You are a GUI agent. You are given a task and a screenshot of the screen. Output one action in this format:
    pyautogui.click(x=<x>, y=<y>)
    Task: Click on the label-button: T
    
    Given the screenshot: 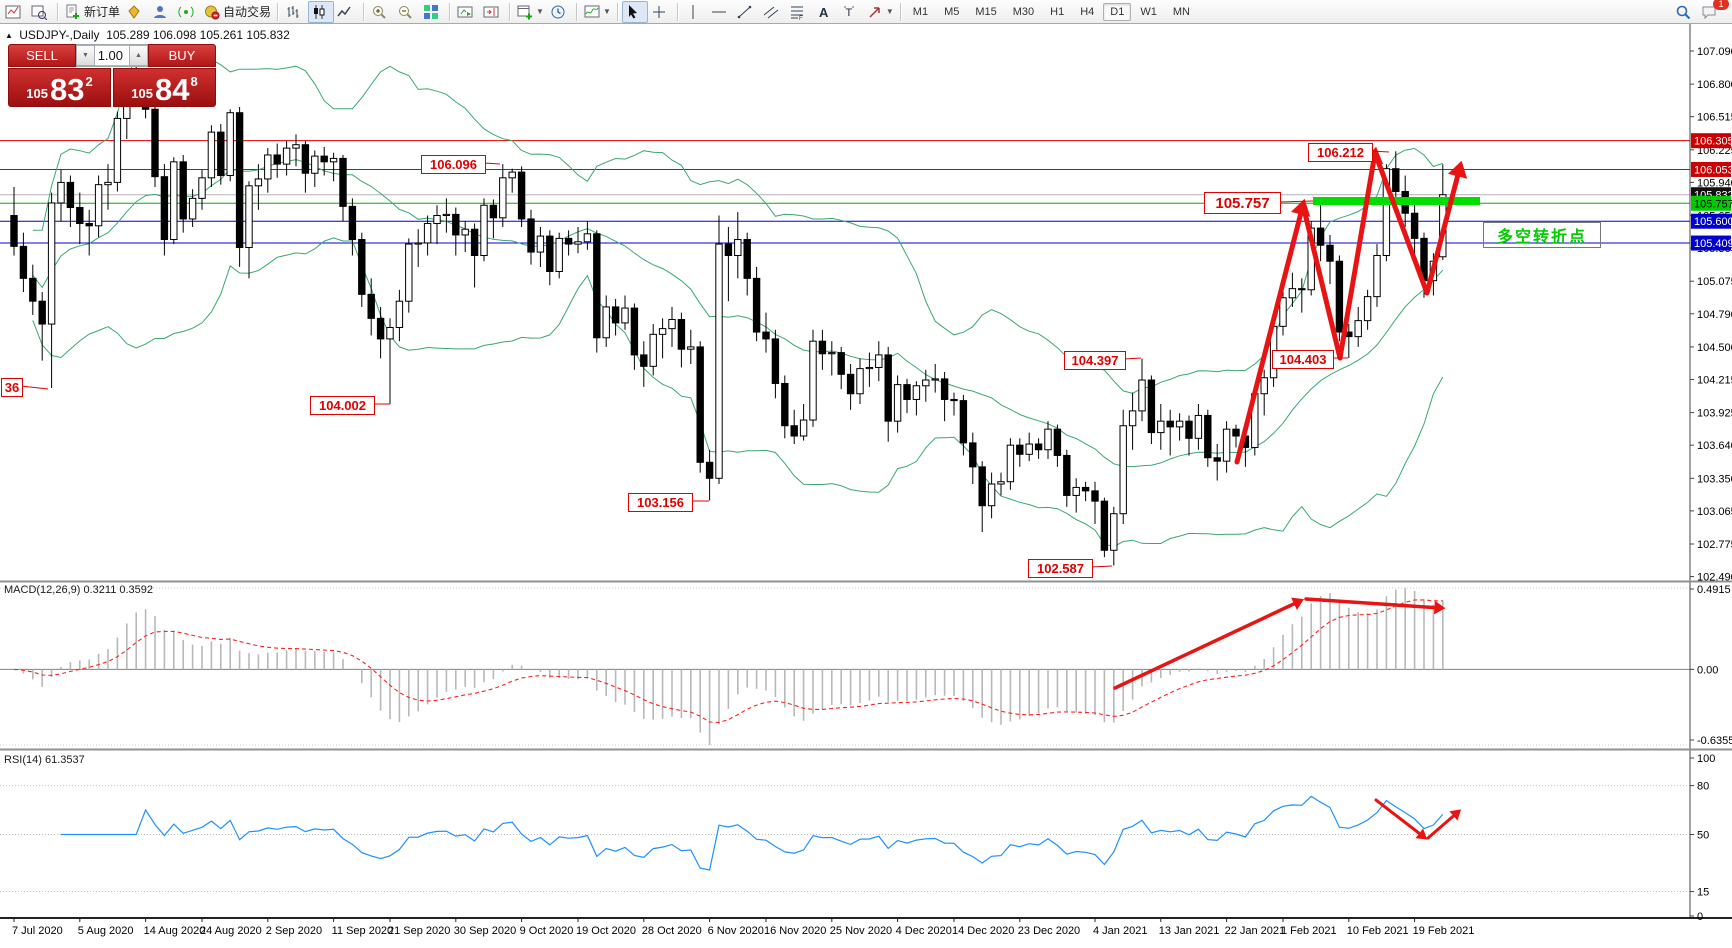 What is the action you would take?
    pyautogui.click(x=851, y=12)
    